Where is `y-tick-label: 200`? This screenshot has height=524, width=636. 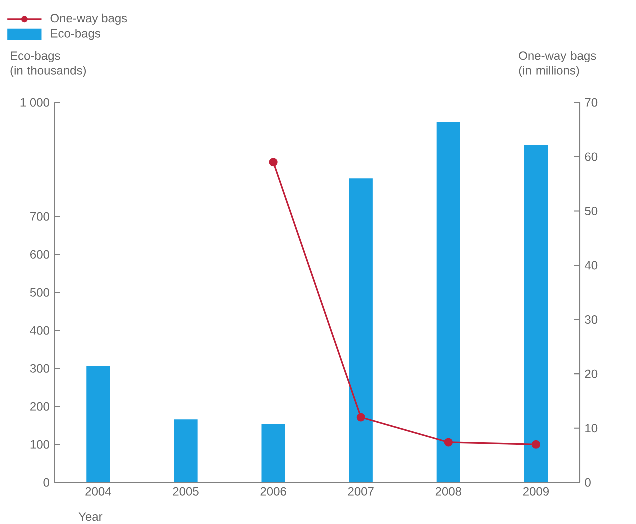 y-tick-label: 200 is located at coordinates (40, 406).